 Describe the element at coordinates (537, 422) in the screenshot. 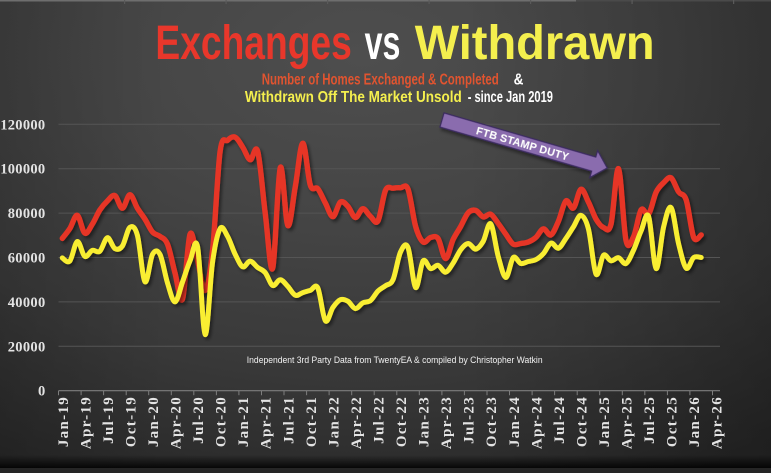

I see `svg-text: Apr-24` at that location.